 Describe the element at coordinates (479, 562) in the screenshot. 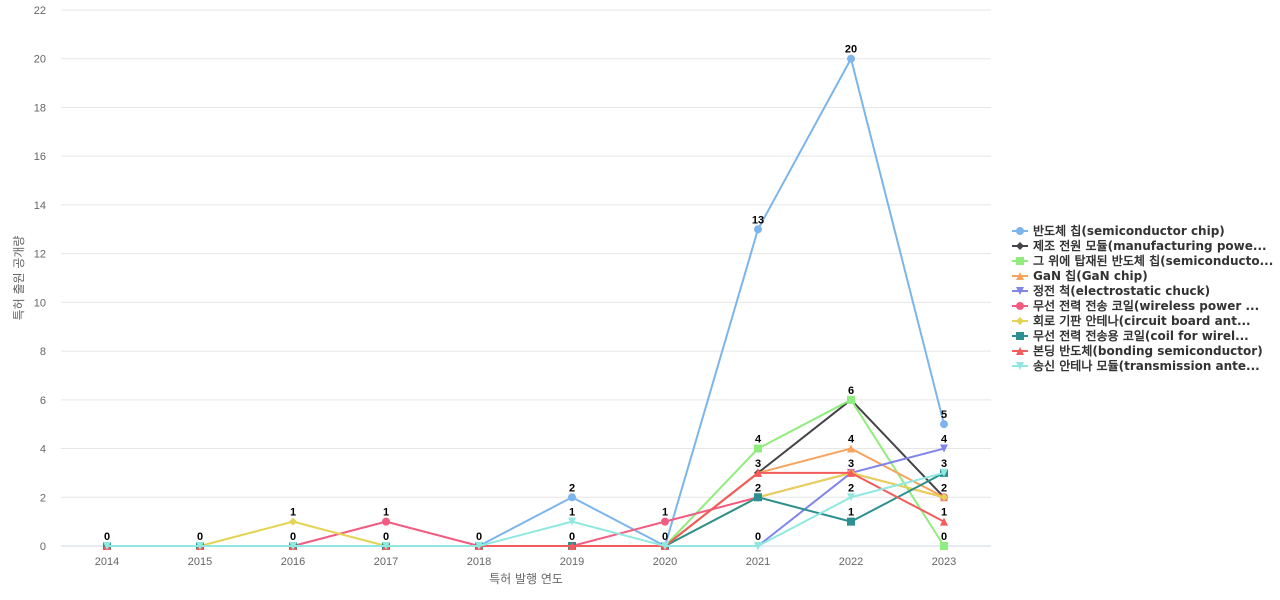

I see `x-tick-label: 2018` at that location.